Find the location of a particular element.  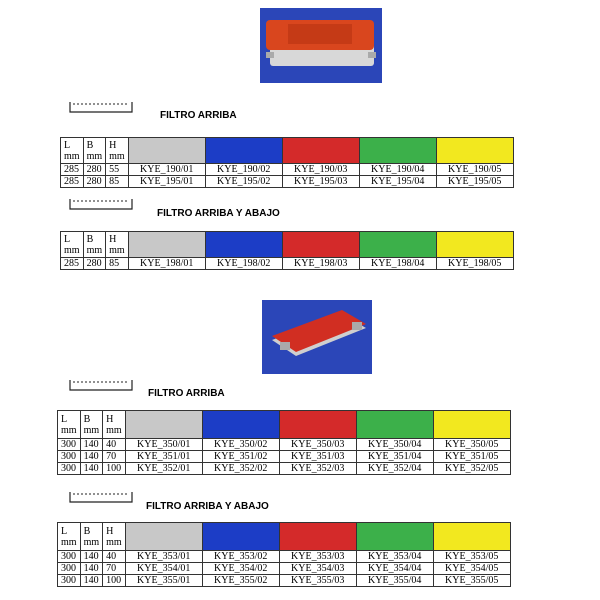

table-cell: KYE_195/03 is located at coordinates (320, 181).